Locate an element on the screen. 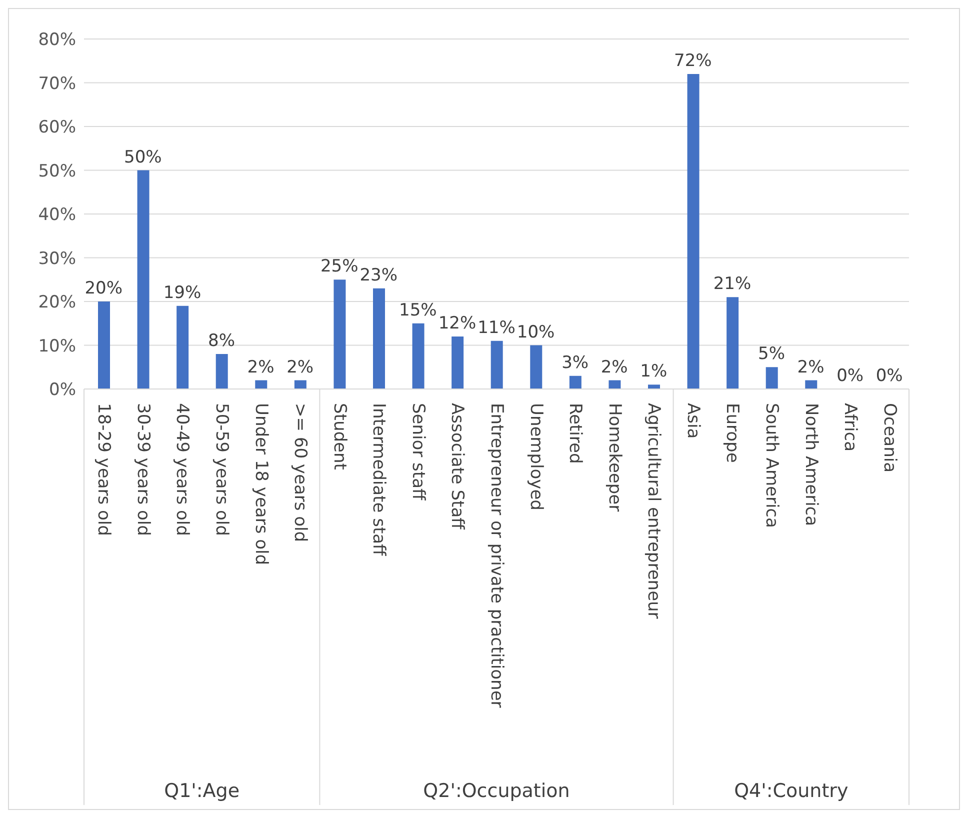 The width and height of the screenshot is (970, 814). text: Q4':Country is located at coordinates (791, 791).